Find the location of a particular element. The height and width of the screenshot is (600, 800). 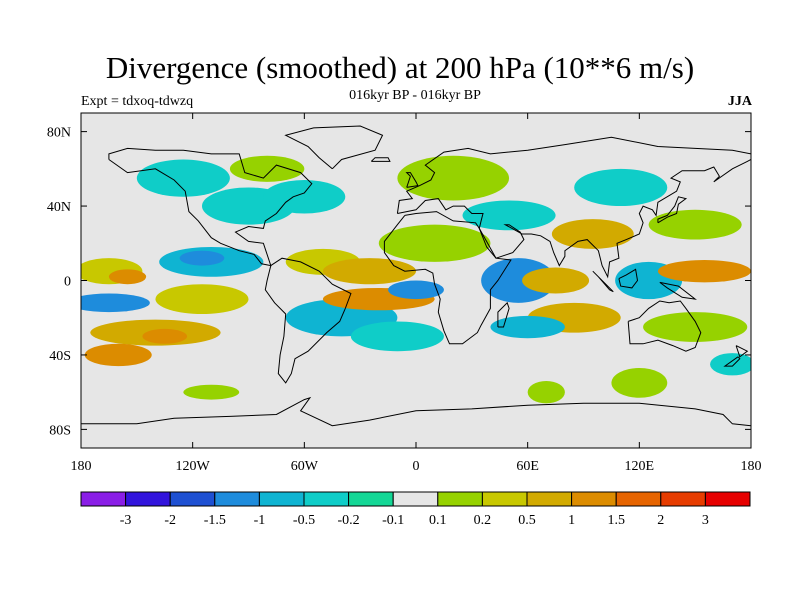

colorbar: -3 -2 -1.5 -1 -0.5 -0.2 -0.1 0.1 0.2 0.5 1 1.5 2 3 is located at coordinates (415, 509).